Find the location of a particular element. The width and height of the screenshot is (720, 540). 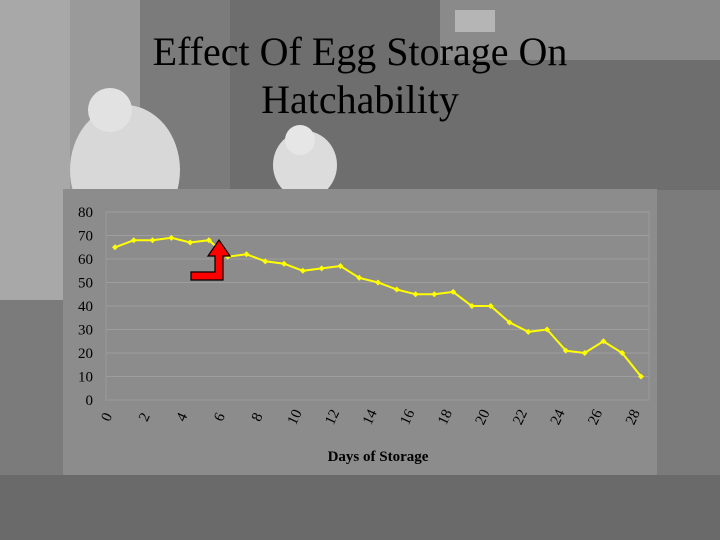

x-axis-title: Days of Storage is located at coordinates (378, 457).